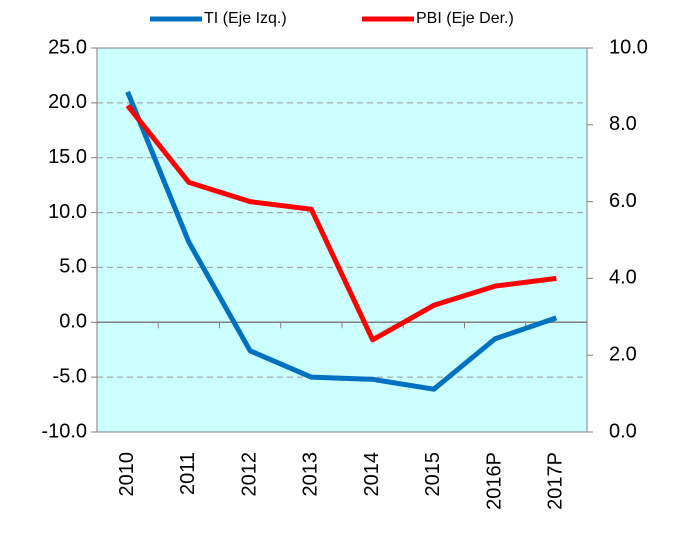  I want to click on y2-tick-label: 2.0, so click(623, 354).